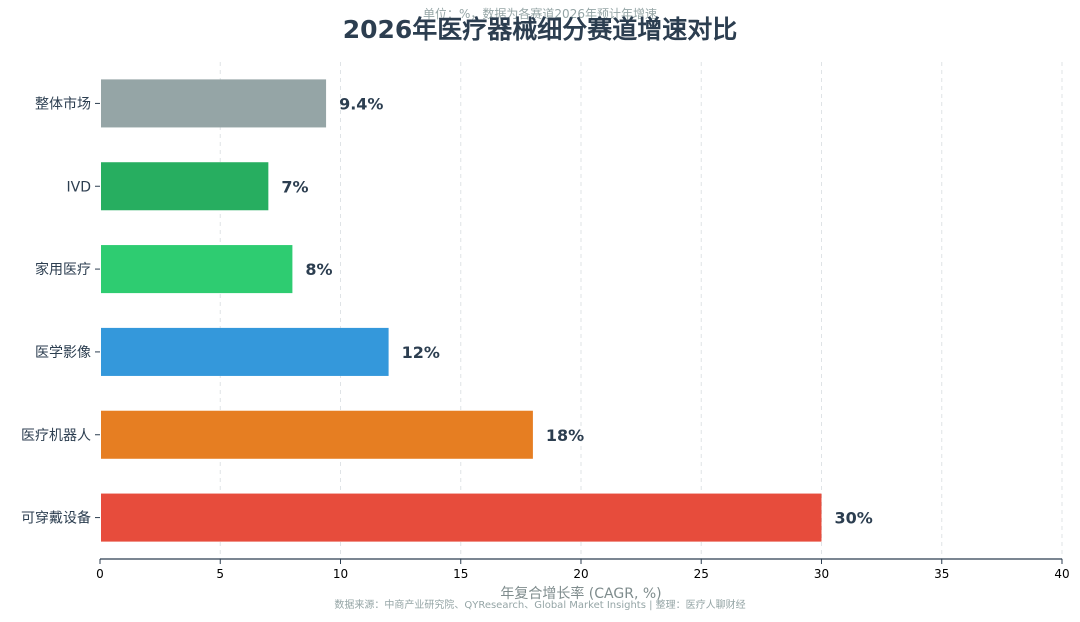 This screenshot has height=622, width=1080. Describe the element at coordinates (294, 186) in the screenshot. I see `value-label: 7%` at that location.